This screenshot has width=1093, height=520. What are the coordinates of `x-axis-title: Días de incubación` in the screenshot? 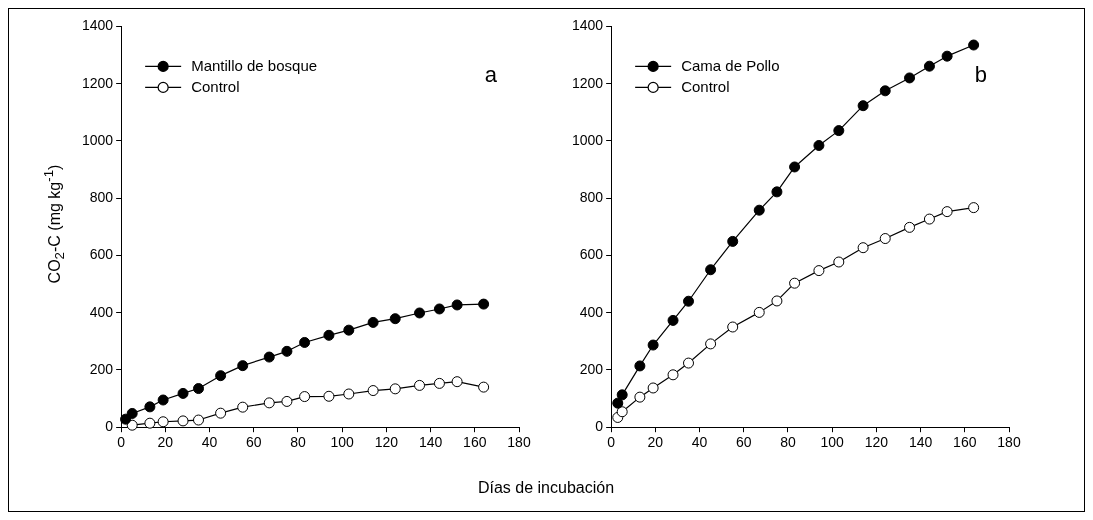 It's located at (546, 488).